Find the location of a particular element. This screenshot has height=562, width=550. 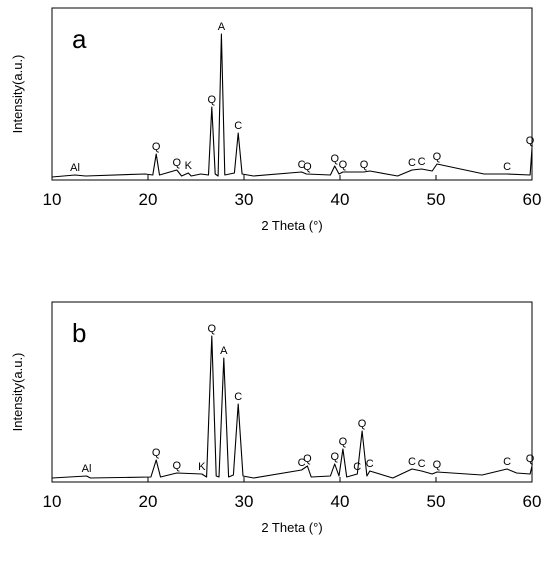

panel-label: a is located at coordinates (79, 39).